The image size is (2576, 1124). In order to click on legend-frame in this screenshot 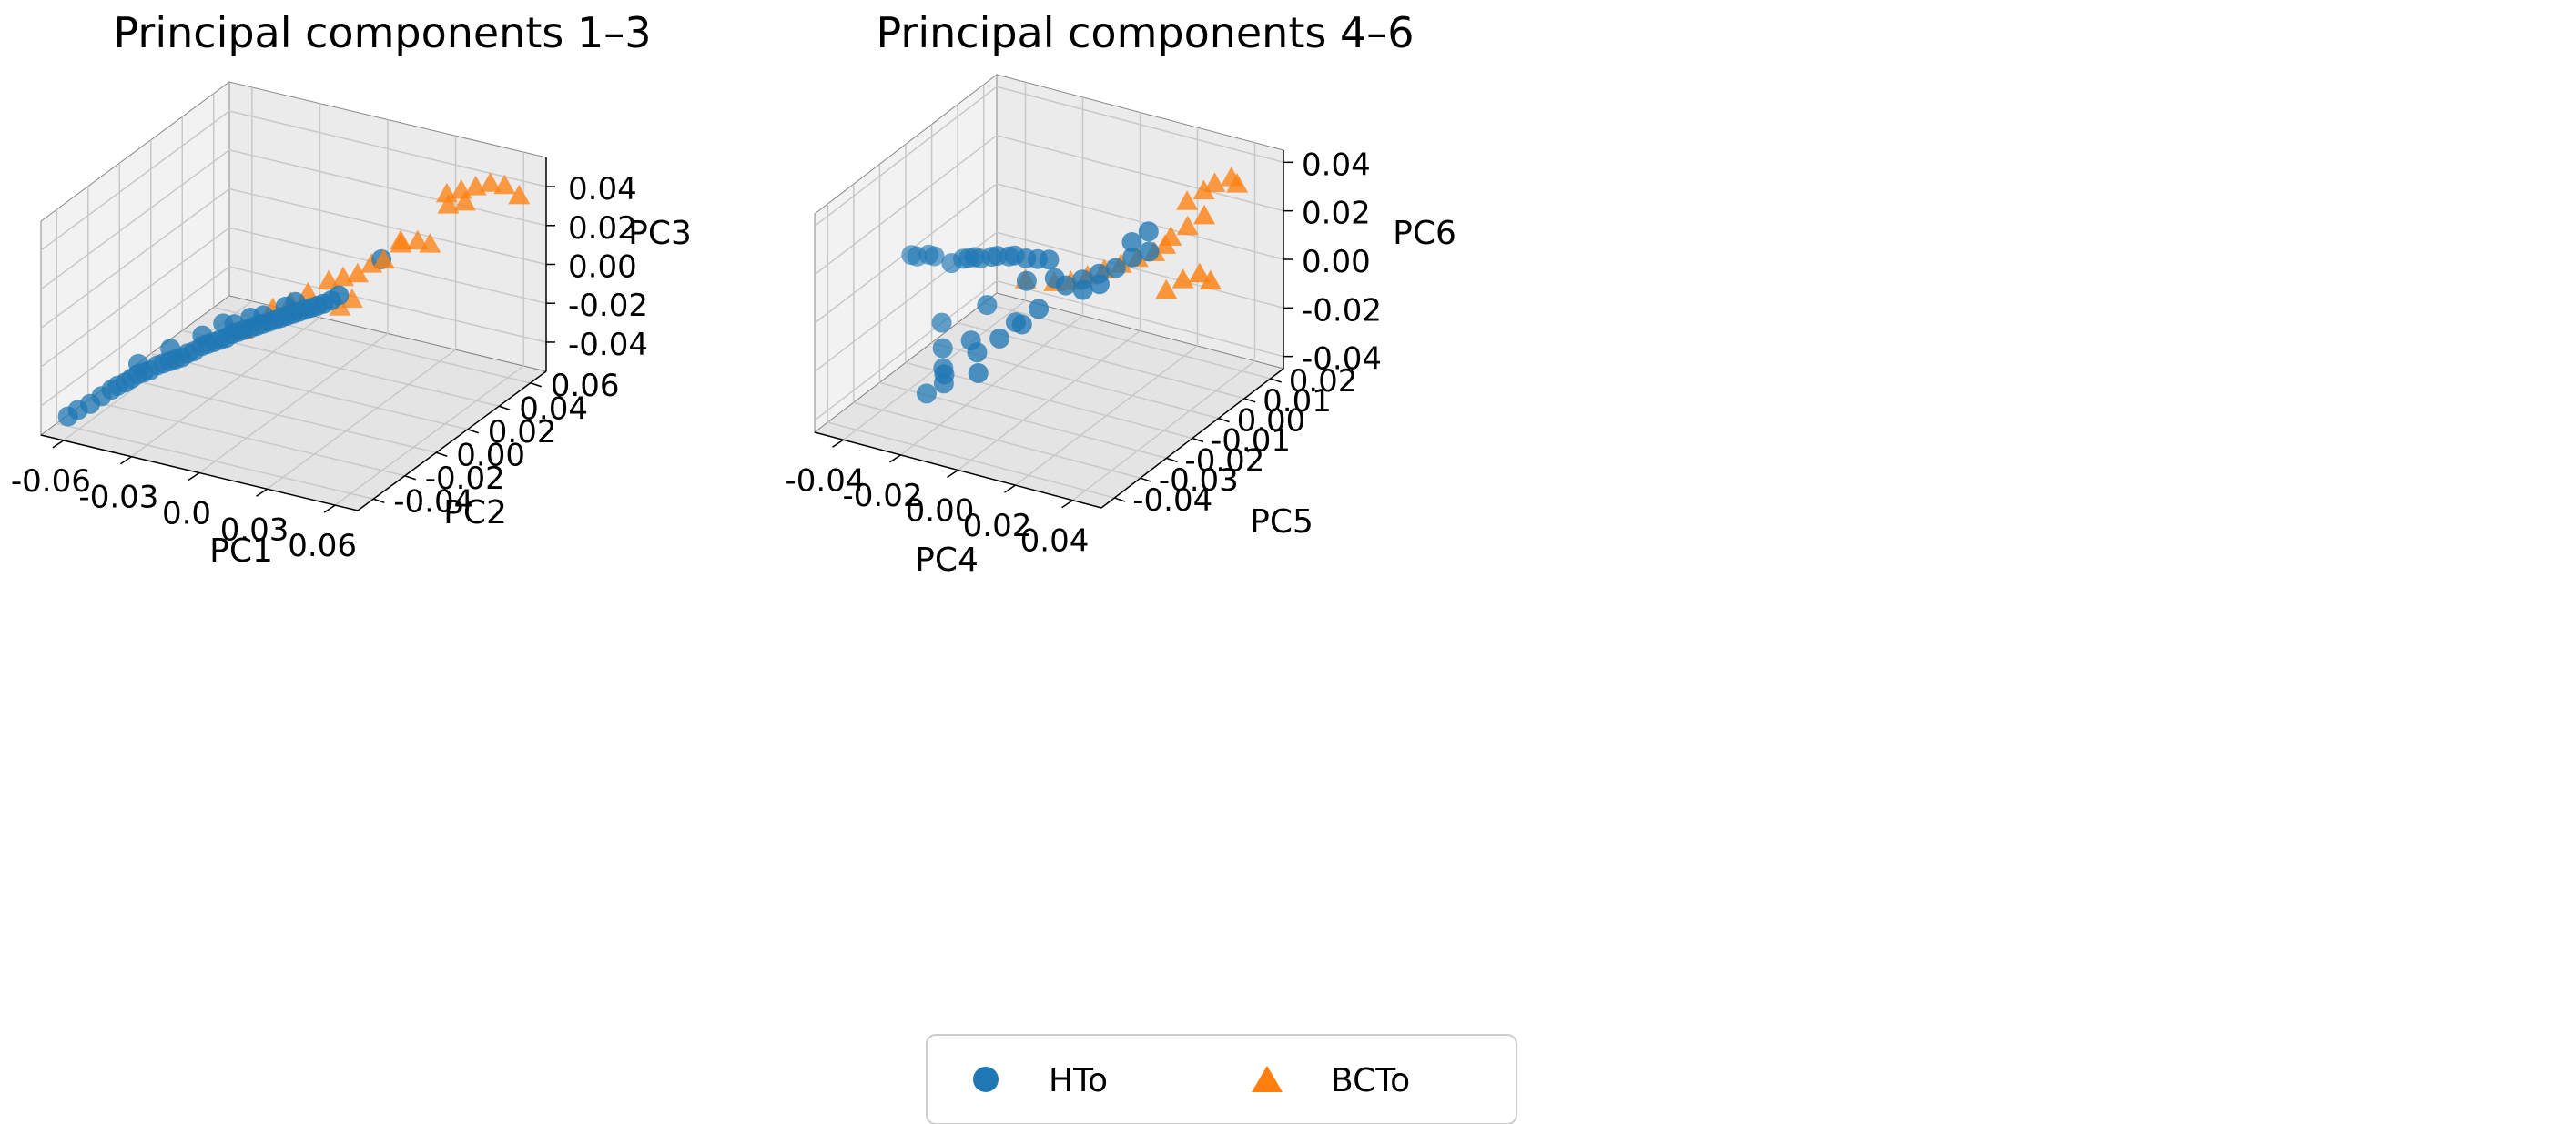, I will do `click(1221, 1079)`.